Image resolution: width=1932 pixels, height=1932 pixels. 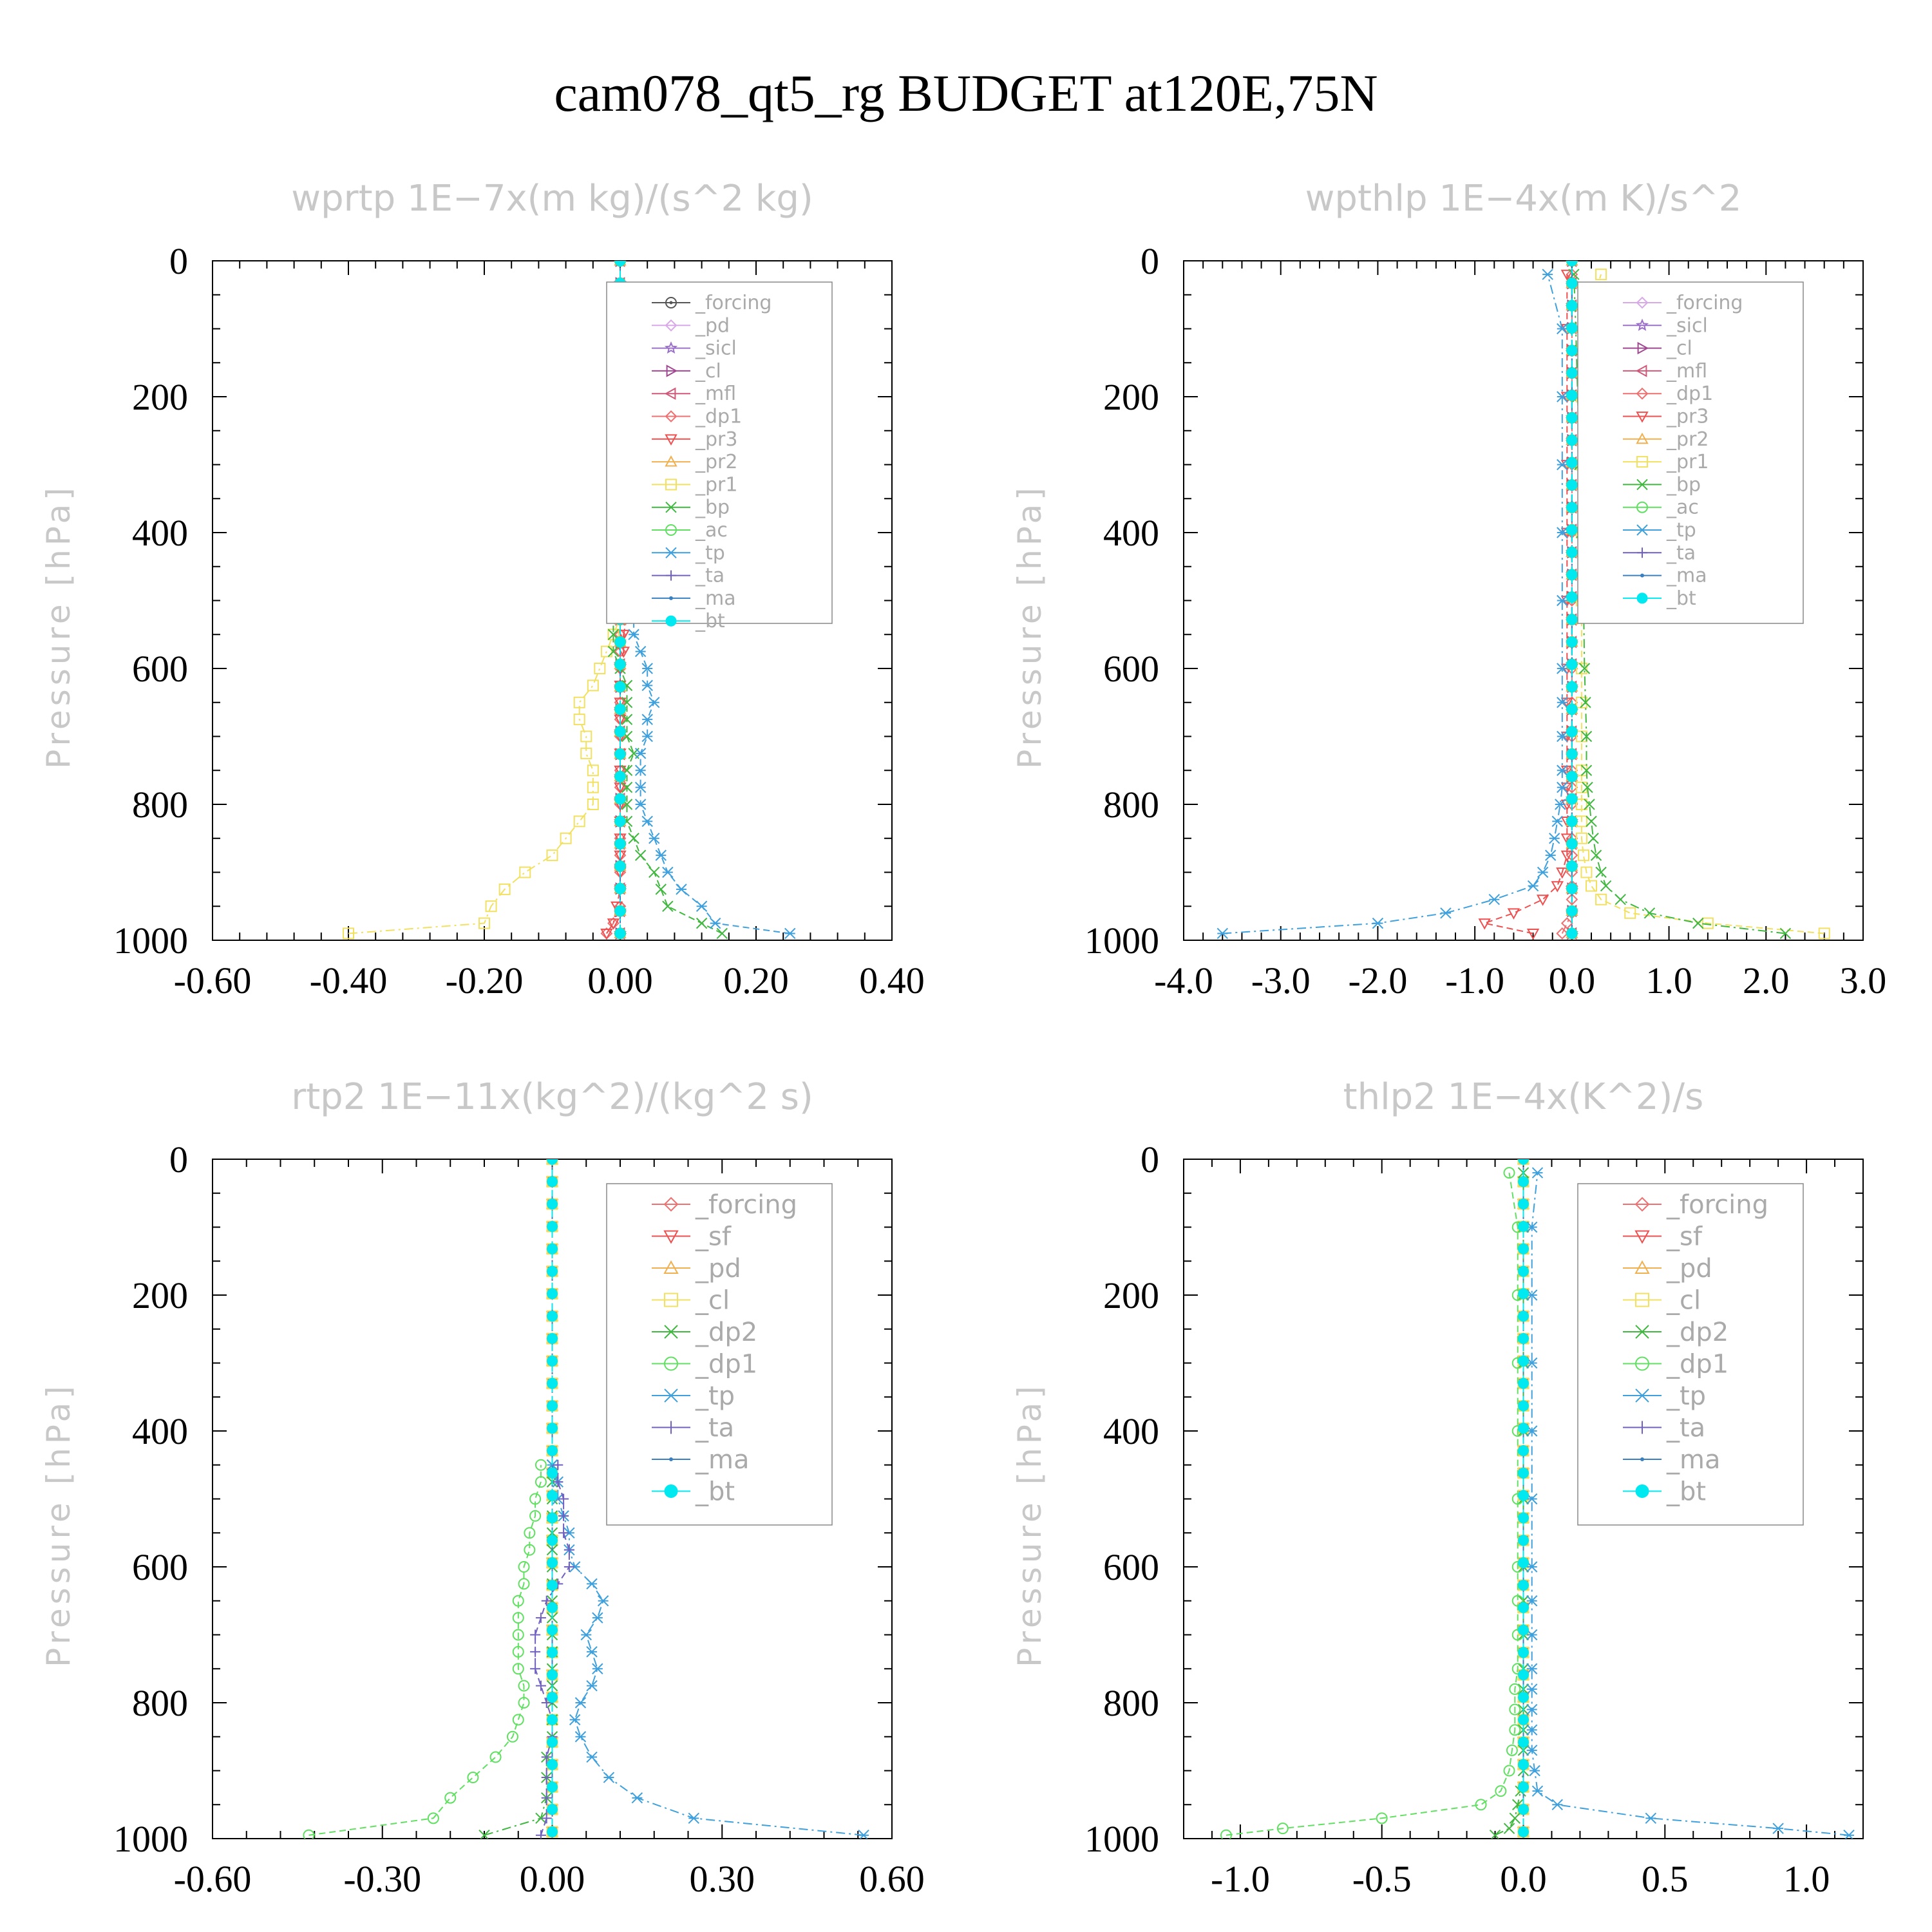 I want to click on wprtp-y-tick-label: 1000, so click(x=151, y=941).